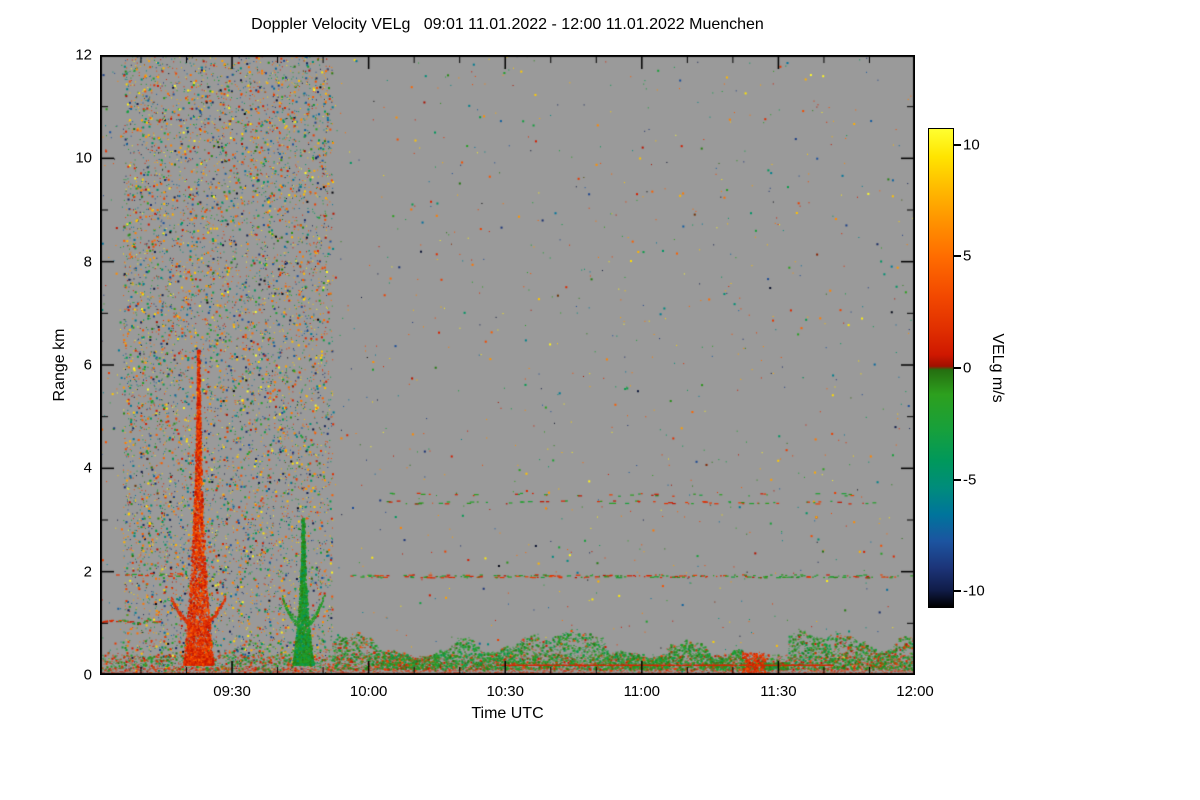 The width and height of the screenshot is (1200, 800). What do you see at coordinates (87, 262) in the screenshot?
I see `y-tick-label: 8` at bounding box center [87, 262].